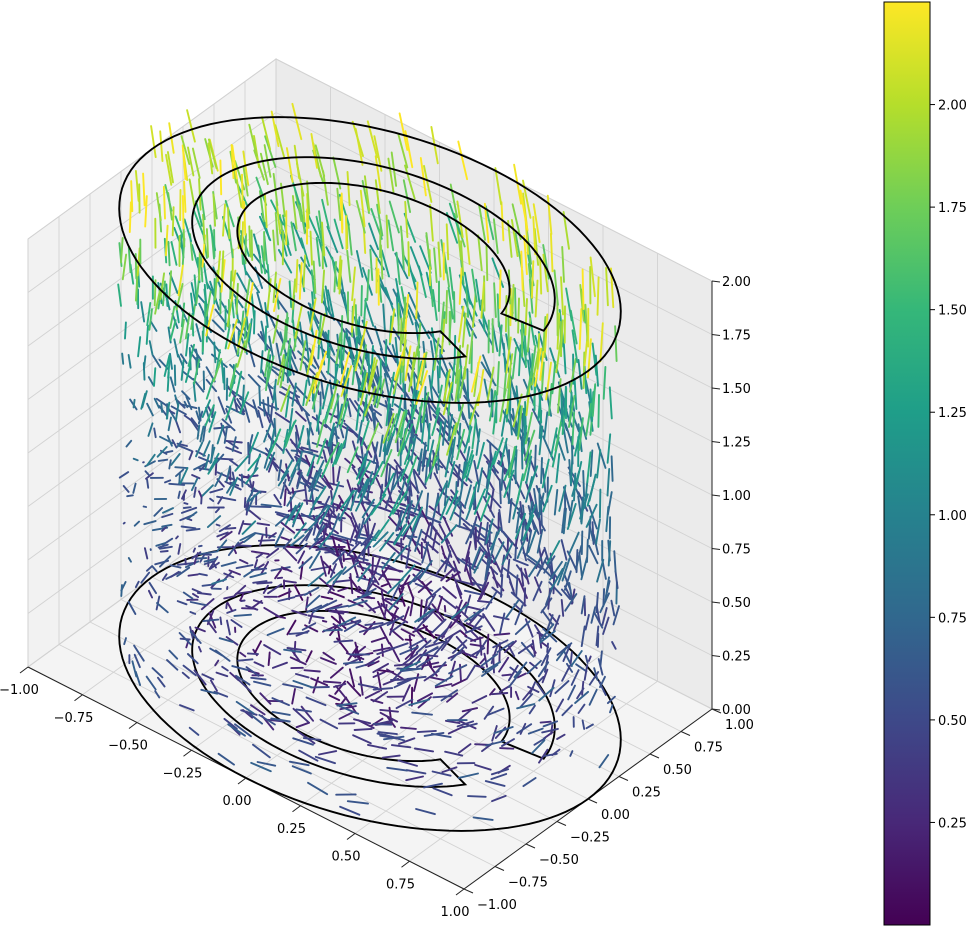 The image size is (969, 927). Describe the element at coordinates (74, 718) in the screenshot. I see `x-tick-label: −0.75` at that location.